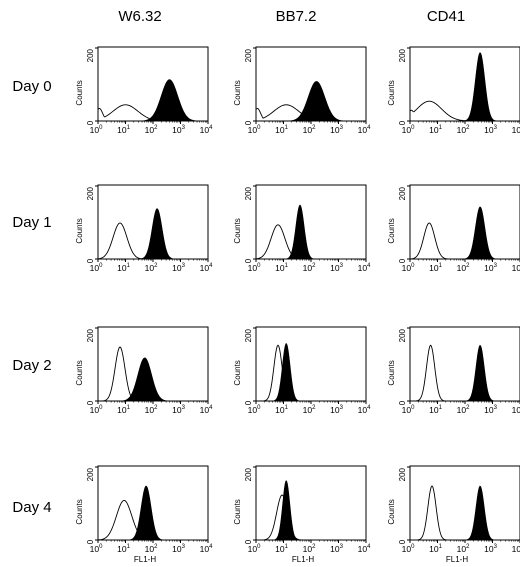  I want to click on panel-day-4-cd41: 10⁰ 10¹ 10² 10³ 10⁴ 200 0 Counts FL1-H, so click(453, 514).